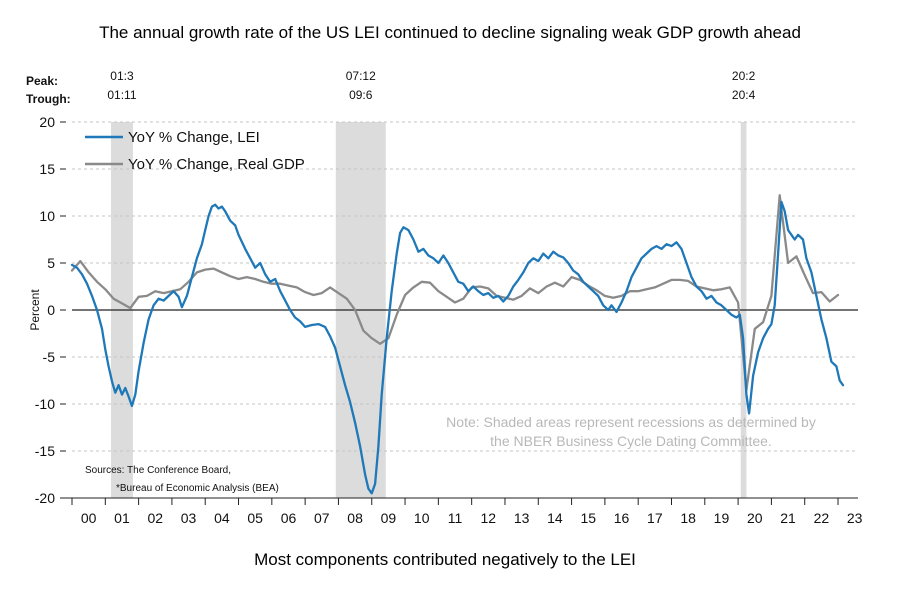  Describe the element at coordinates (755, 518) in the screenshot. I see `x-tick-label: 20` at that location.